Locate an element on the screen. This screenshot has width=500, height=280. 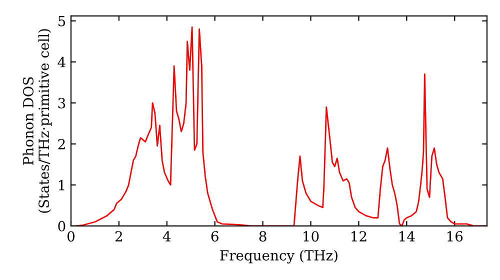
y-tick-label: 3 is located at coordinates (62, 103).